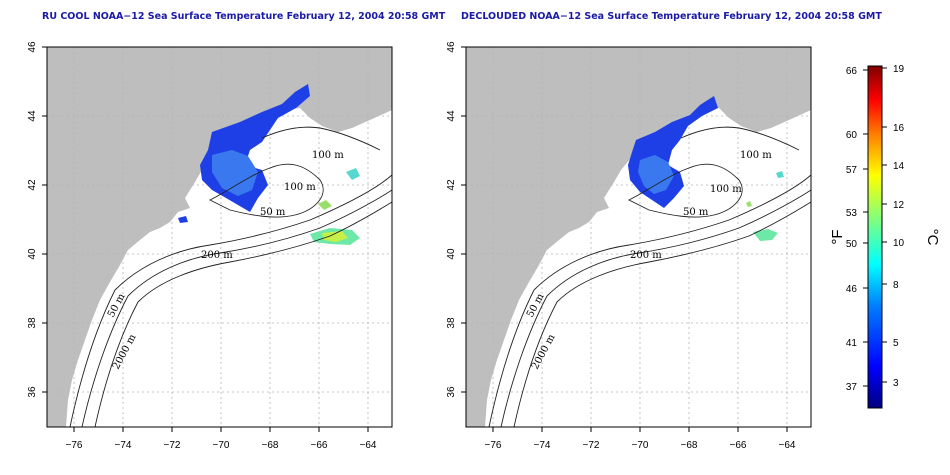  I want to click on colorbar-ticks, so click(875, 227).